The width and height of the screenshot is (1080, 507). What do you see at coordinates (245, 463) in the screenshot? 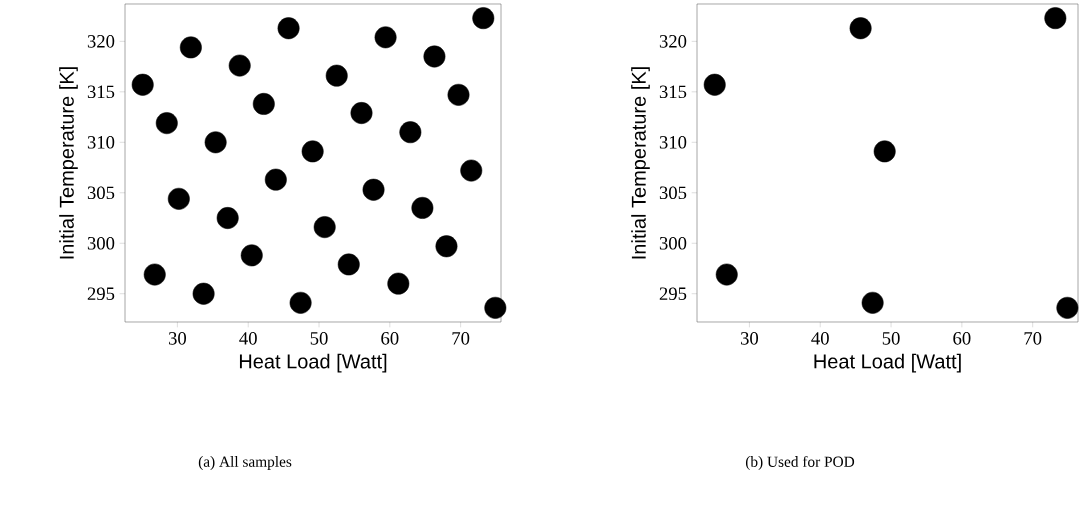
I see `text: (a) All samples` at bounding box center [245, 463].